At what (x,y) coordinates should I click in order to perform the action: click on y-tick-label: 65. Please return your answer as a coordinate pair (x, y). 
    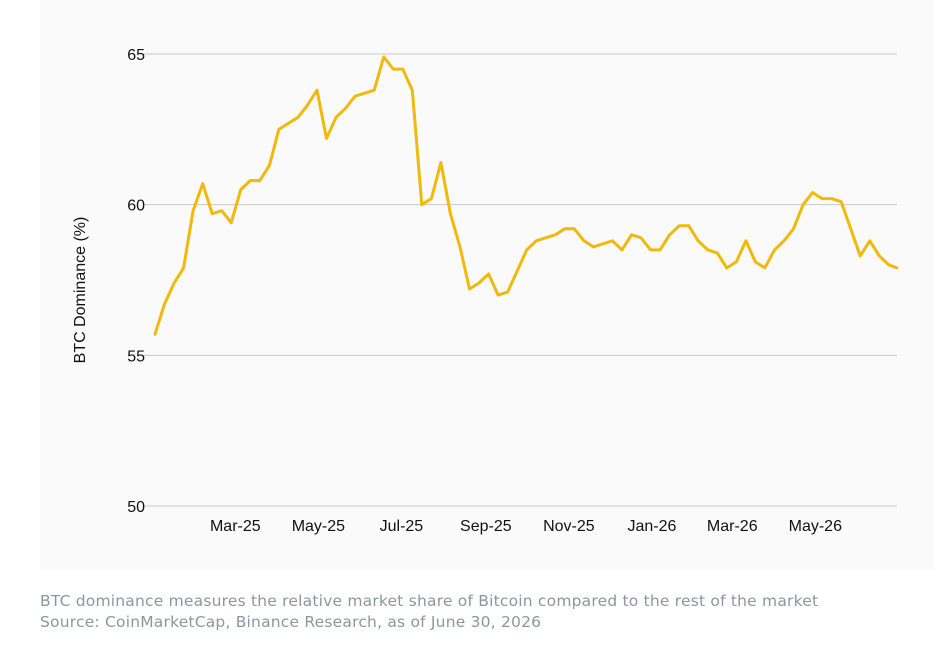
    Looking at the image, I should click on (136, 55).